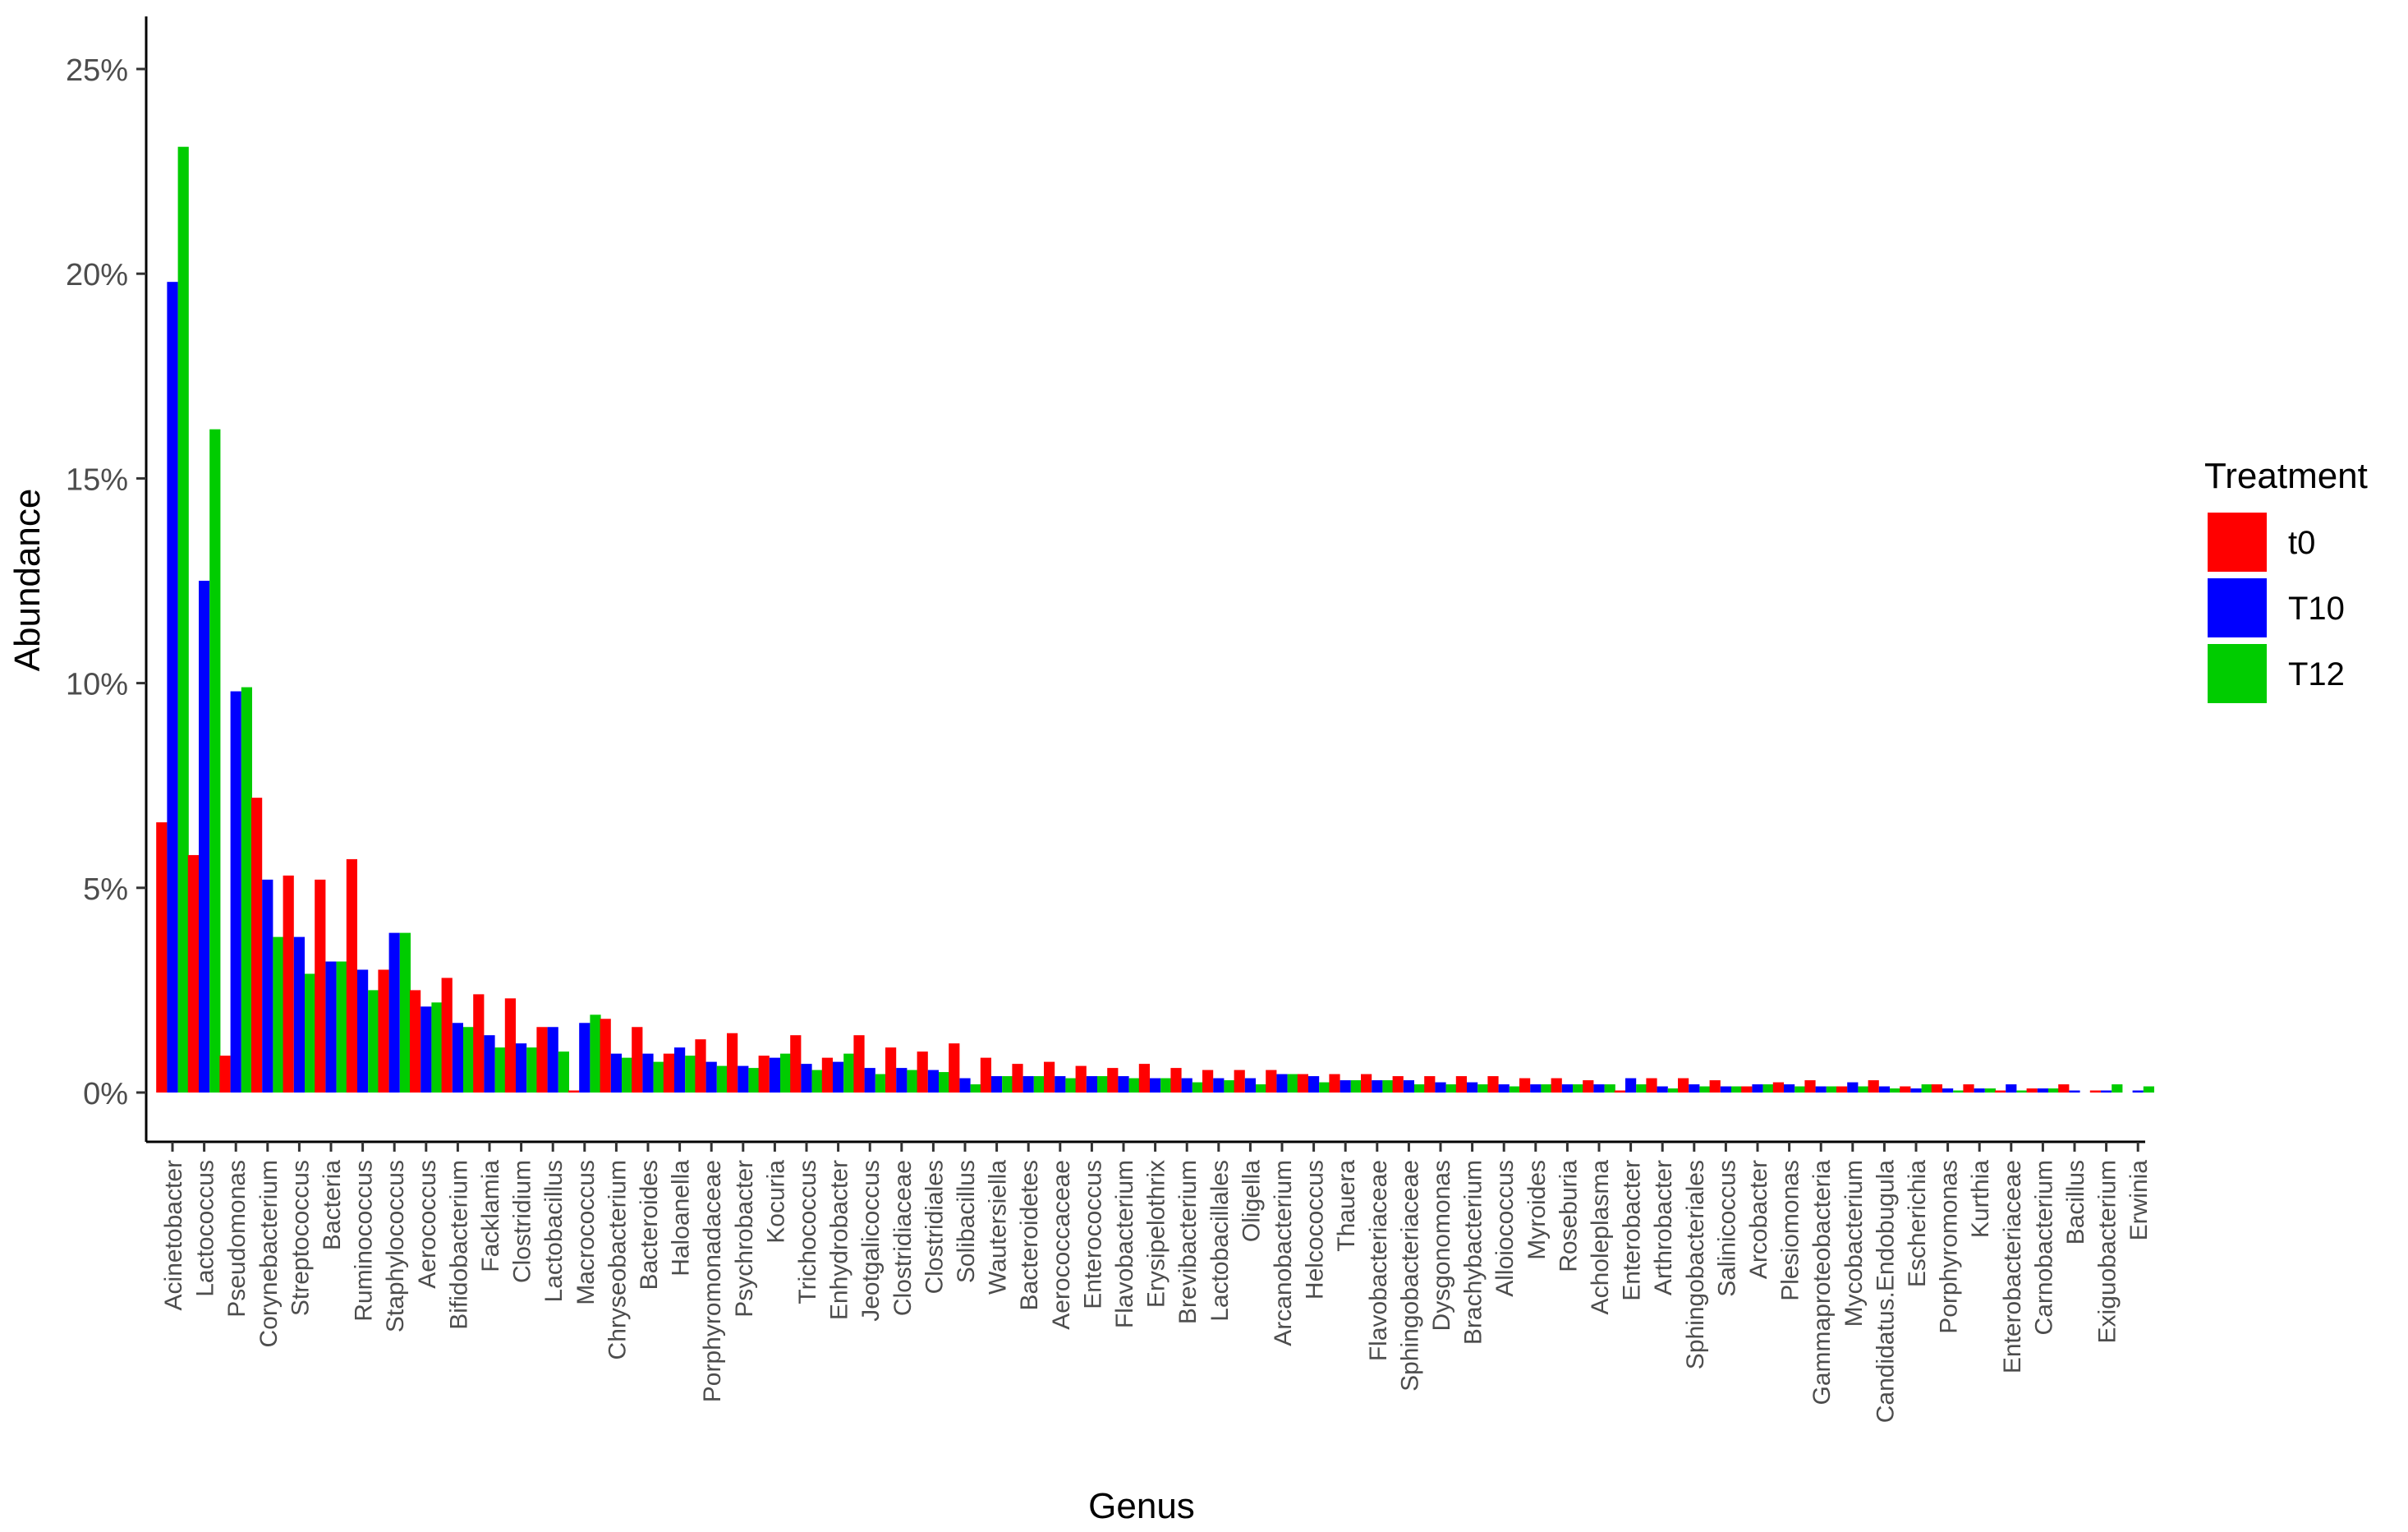  I want to click on x-tick-label: Alloiococcus, so click(1505, 1228).